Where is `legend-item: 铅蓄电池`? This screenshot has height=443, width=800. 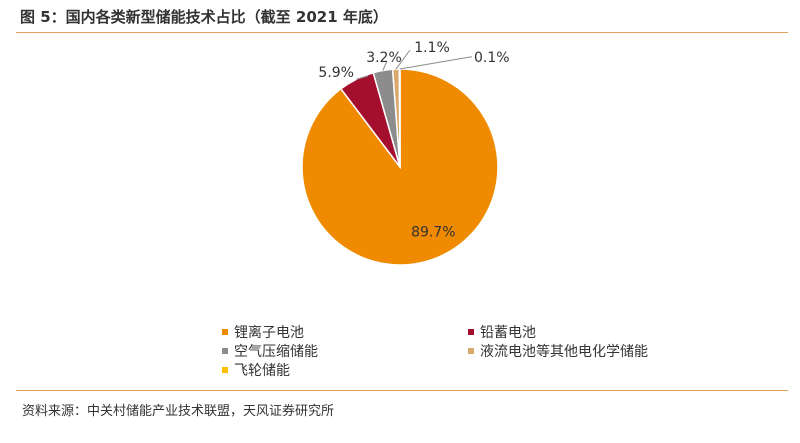
legend-item: 铅蓄电池 is located at coordinates (502, 332).